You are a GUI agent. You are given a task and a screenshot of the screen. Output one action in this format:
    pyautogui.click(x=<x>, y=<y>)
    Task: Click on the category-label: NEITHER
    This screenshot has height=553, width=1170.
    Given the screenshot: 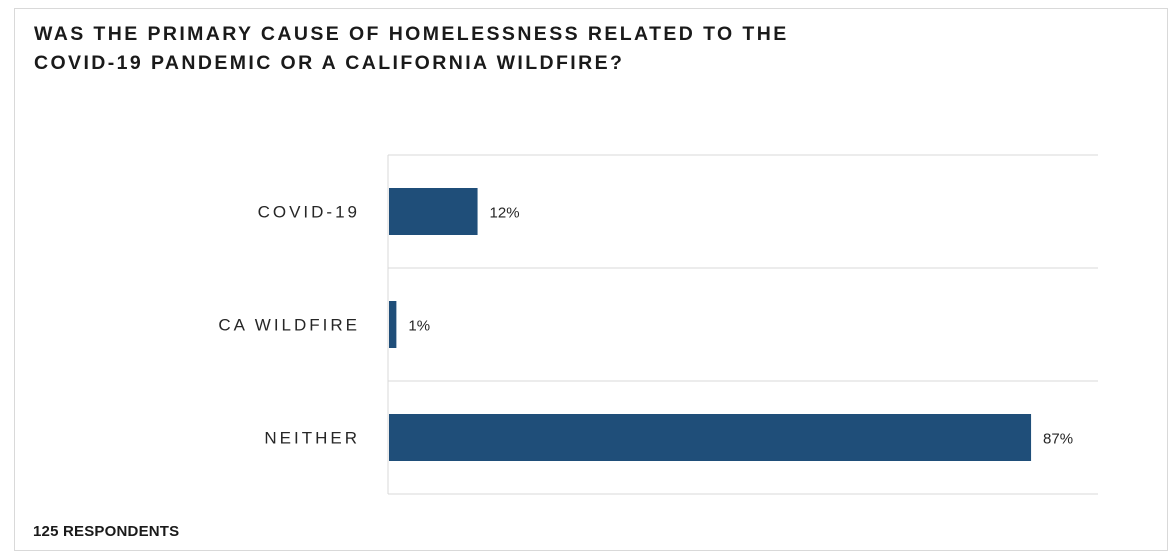 What is the action you would take?
    pyautogui.click(x=312, y=438)
    